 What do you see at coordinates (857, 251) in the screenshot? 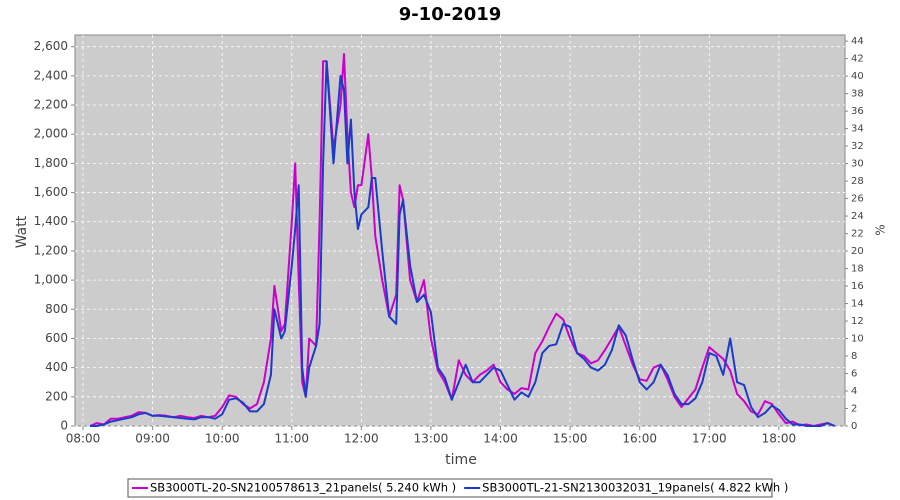
I see `y2-tick-label: 20` at bounding box center [857, 251].